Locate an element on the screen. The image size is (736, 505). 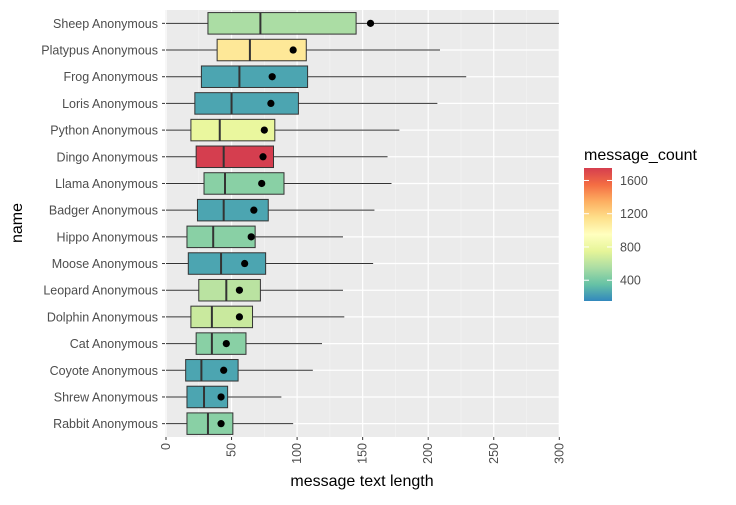
x-tick-label: 300 is located at coordinates (559, 453).